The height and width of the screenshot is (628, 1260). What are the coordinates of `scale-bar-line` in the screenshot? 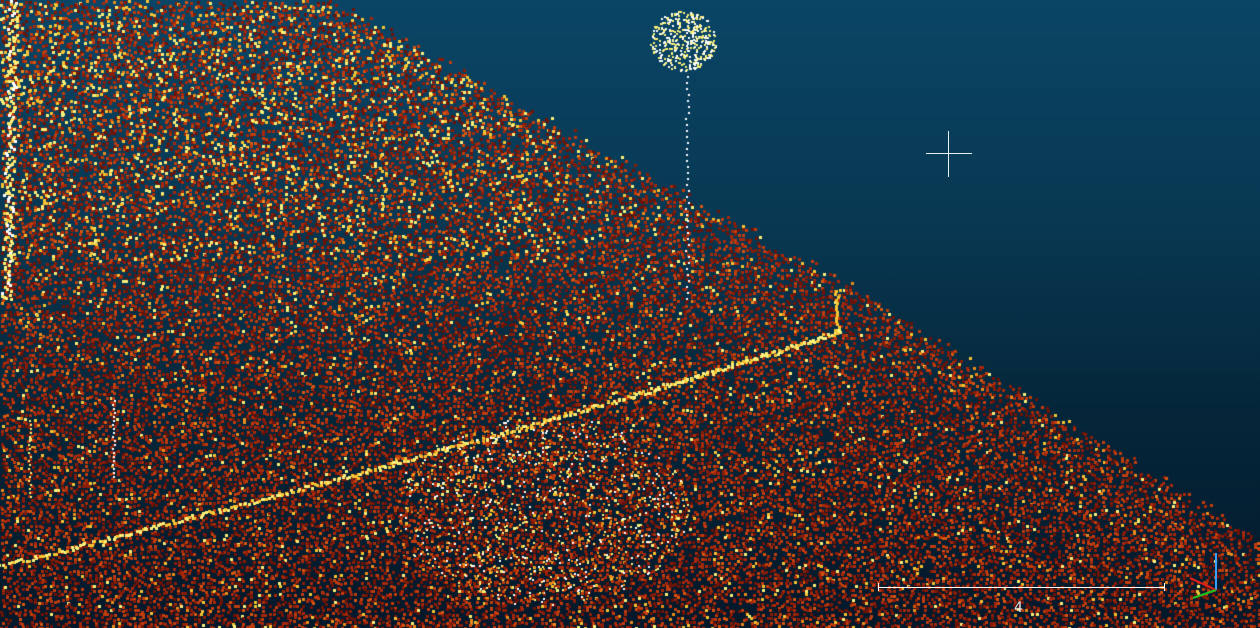 It's located at (1021, 587).